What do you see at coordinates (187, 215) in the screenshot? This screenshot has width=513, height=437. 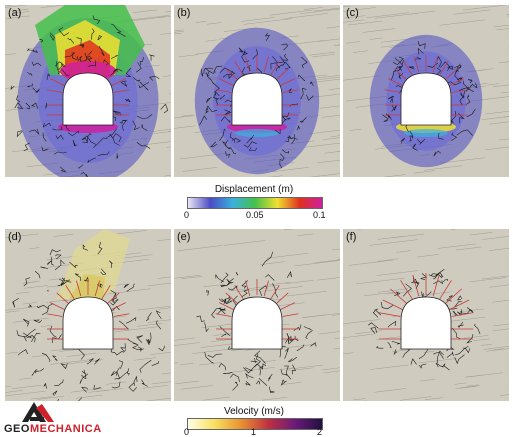 I see `displacement-tick-0: 0` at bounding box center [187, 215].